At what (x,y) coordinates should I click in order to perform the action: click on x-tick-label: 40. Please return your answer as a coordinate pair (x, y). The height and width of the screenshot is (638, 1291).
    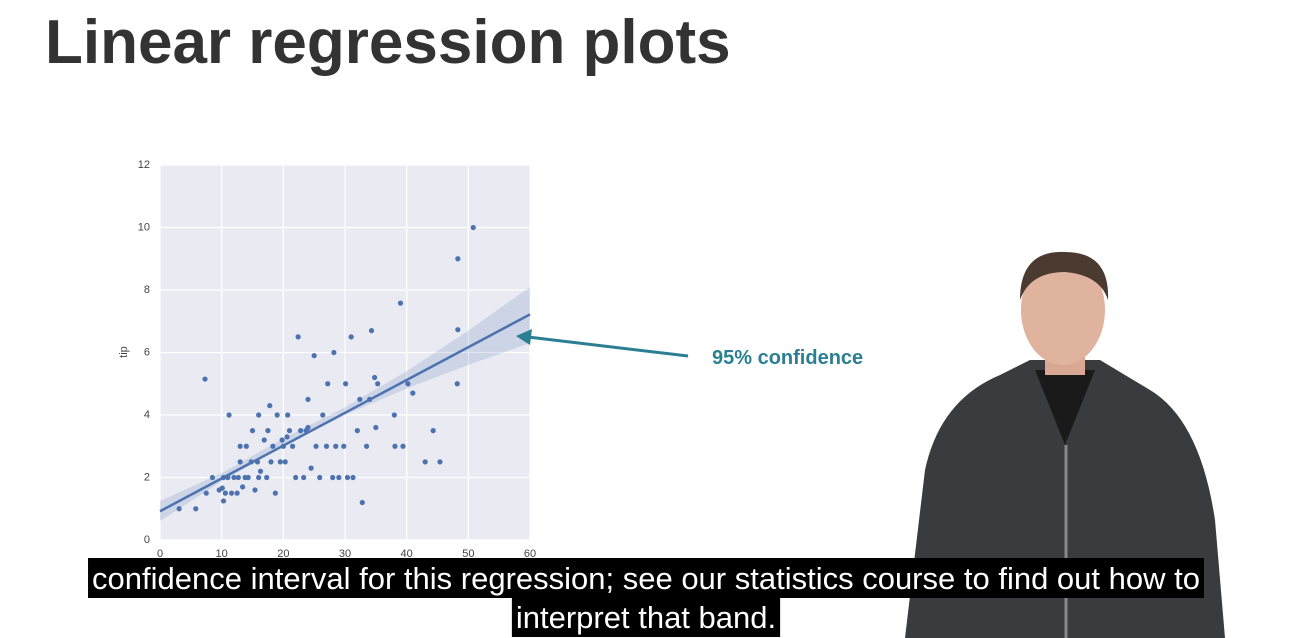
    Looking at the image, I should click on (407, 554).